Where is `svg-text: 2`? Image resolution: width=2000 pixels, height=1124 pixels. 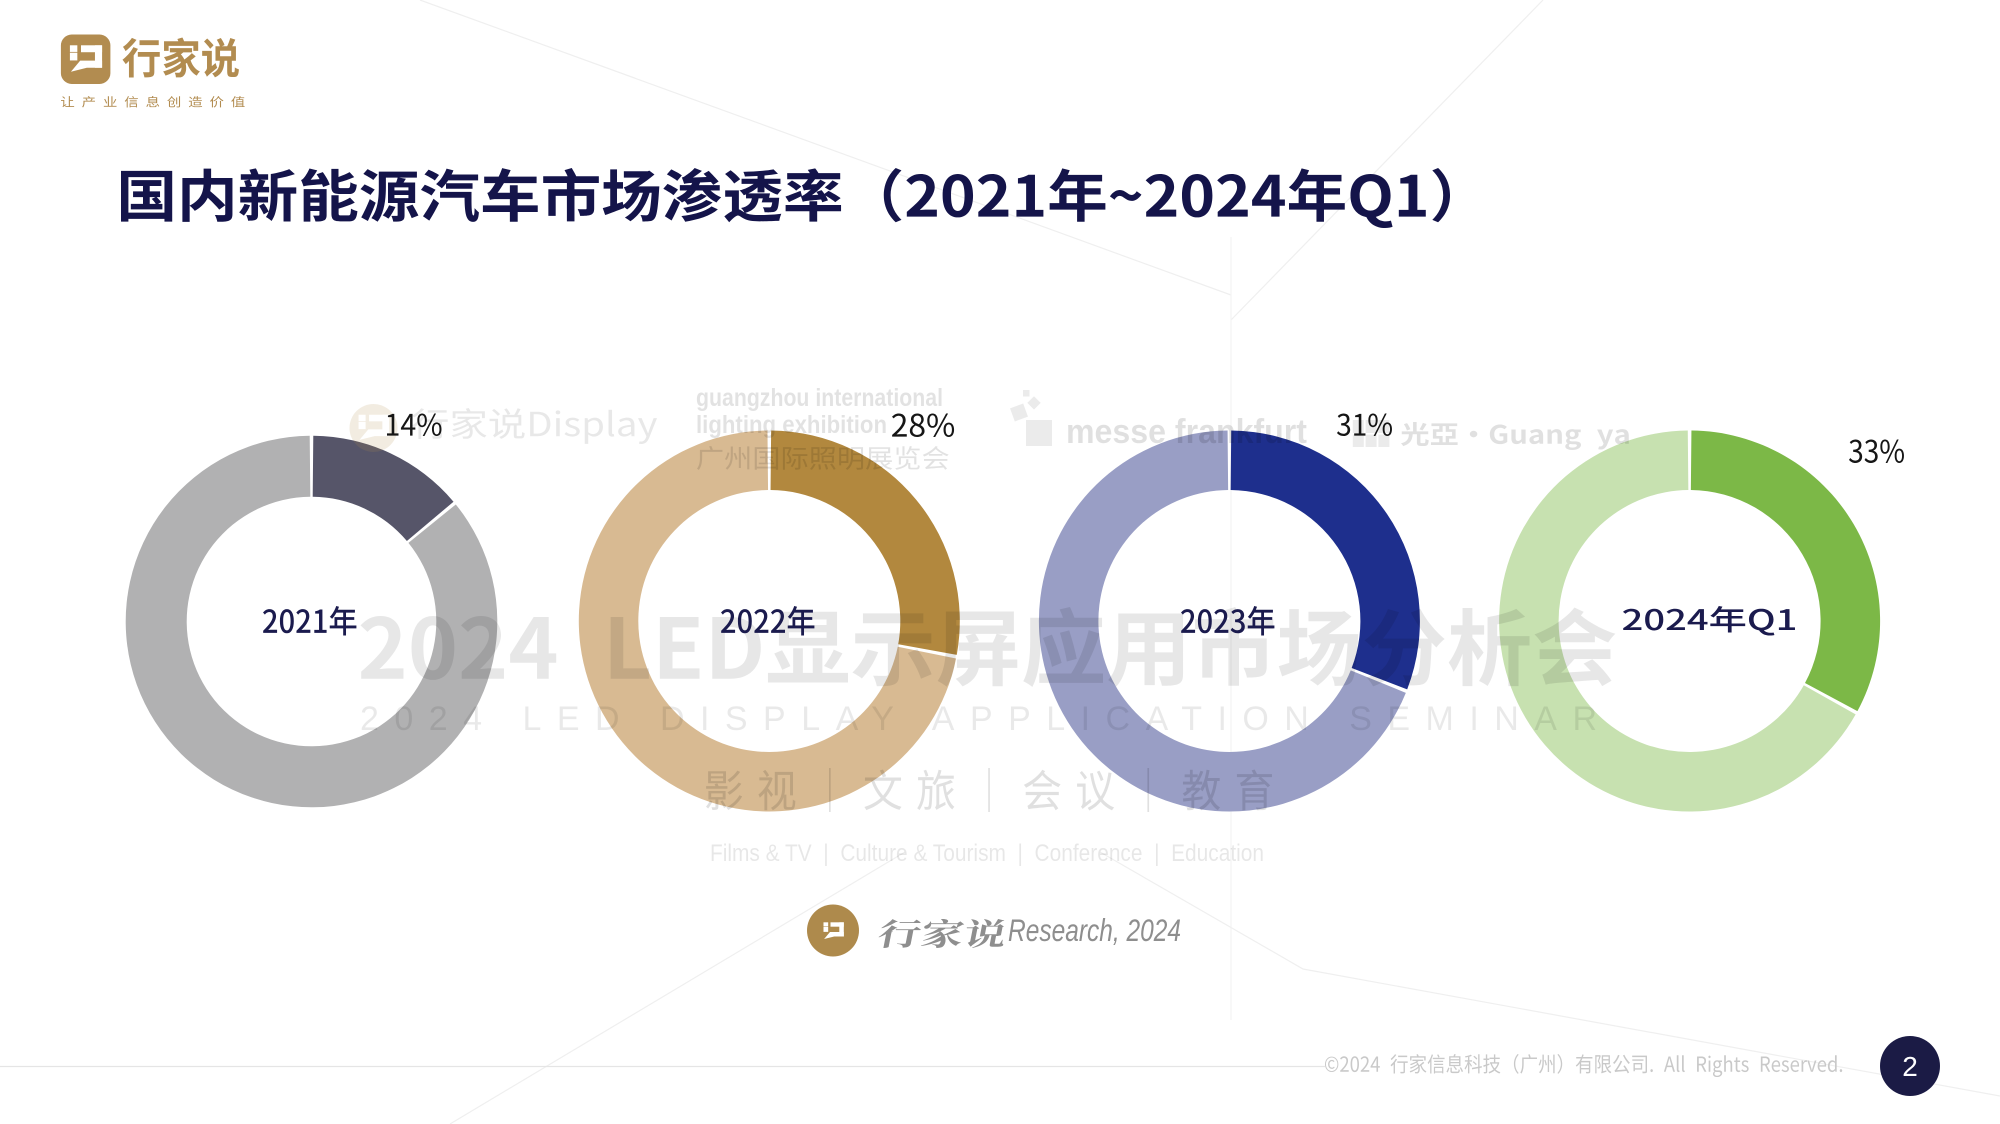 svg-text: 2 is located at coordinates (1910, 1066).